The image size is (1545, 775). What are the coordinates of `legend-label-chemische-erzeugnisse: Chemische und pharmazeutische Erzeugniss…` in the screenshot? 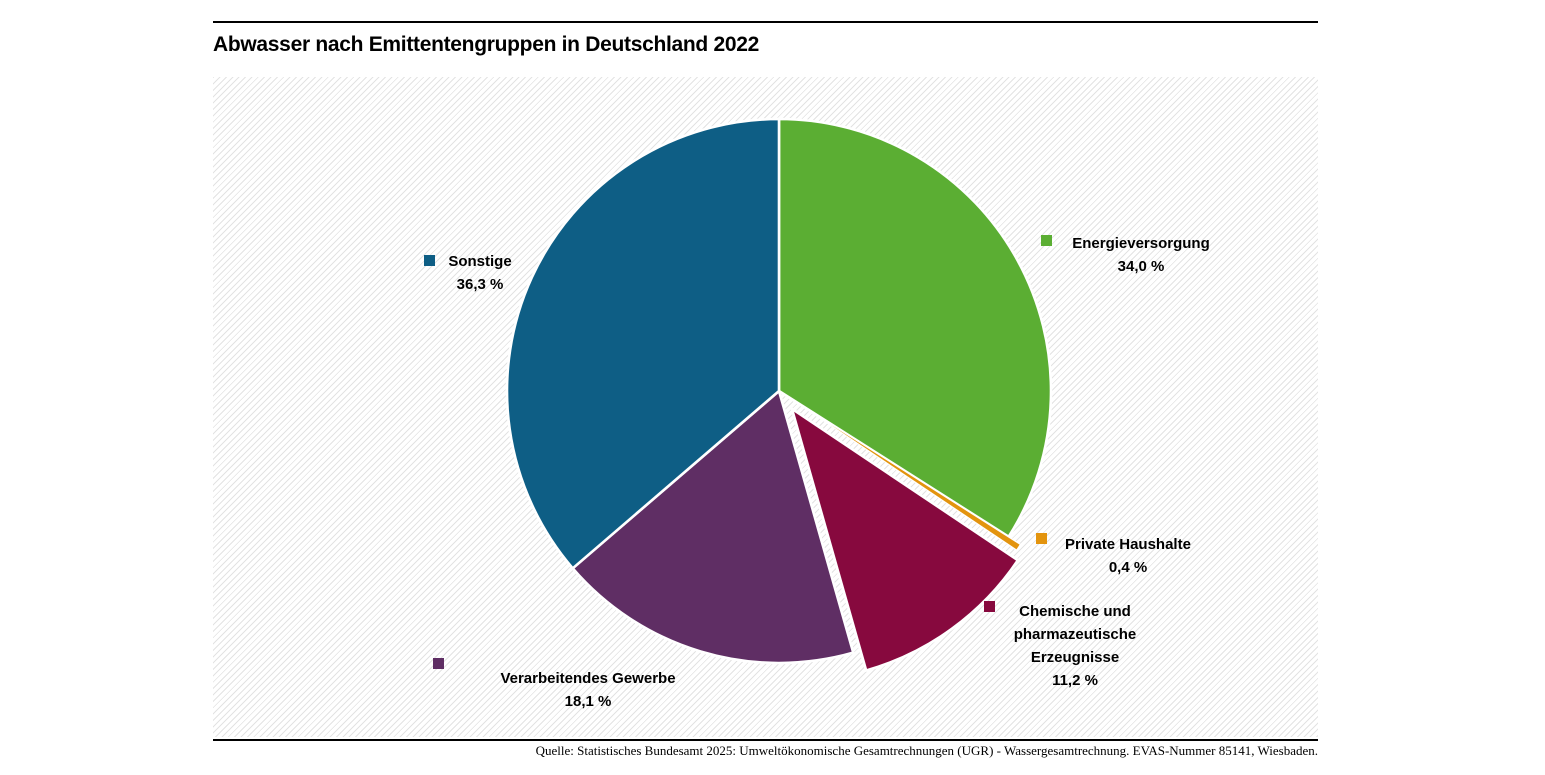 It's located at (1075, 634).